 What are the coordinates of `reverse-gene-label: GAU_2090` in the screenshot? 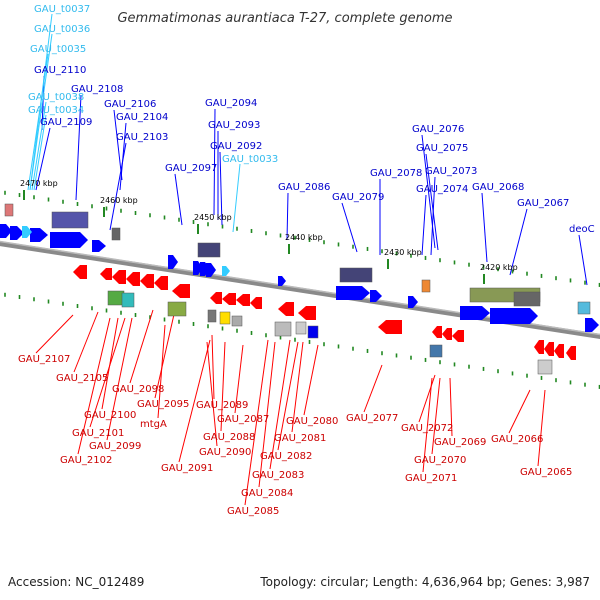 It's located at (225, 452).